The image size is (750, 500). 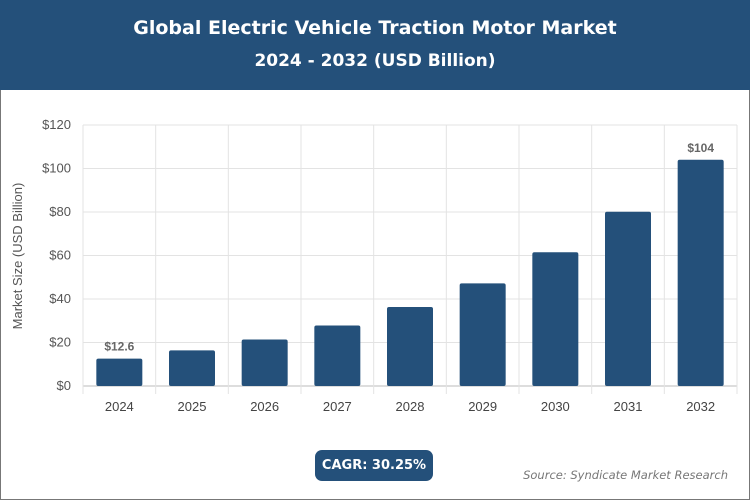 I want to click on x-tick-label: 2025, so click(x=192, y=406).